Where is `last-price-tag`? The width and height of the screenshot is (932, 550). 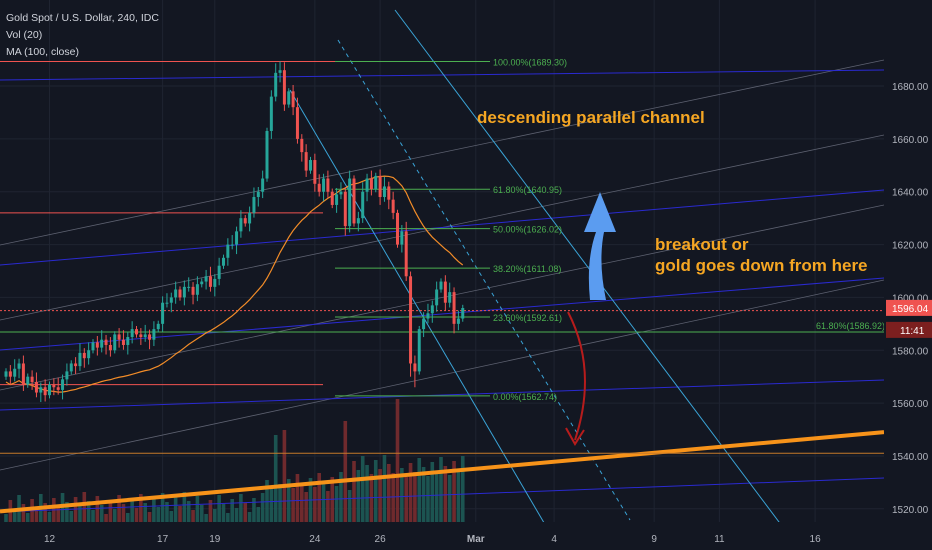 last-price-tag is located at coordinates (909, 307).